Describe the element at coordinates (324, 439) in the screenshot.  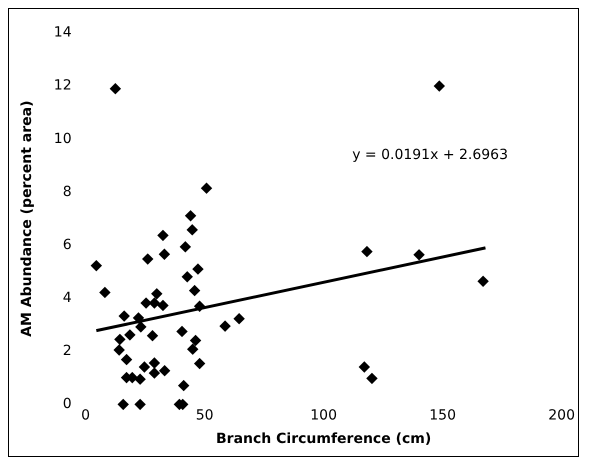
I see `x-axis-title: Branch Circumference (cm)` at that location.